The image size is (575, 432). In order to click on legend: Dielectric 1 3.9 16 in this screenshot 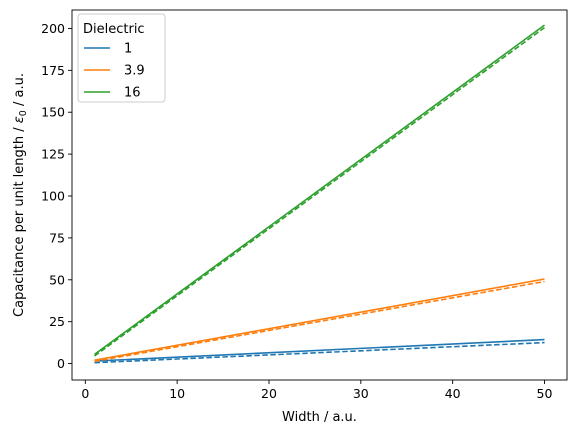, I will do `click(121, 58)`.